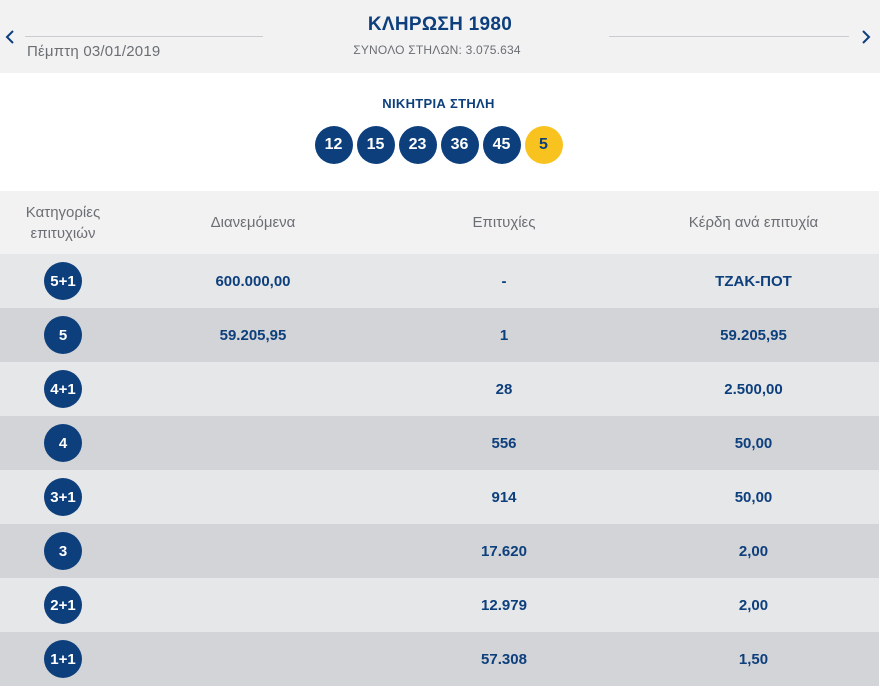 Image resolution: width=880 pixels, height=688 pixels. What do you see at coordinates (504, 281) in the screenshot?
I see `winners-cell: -` at bounding box center [504, 281].